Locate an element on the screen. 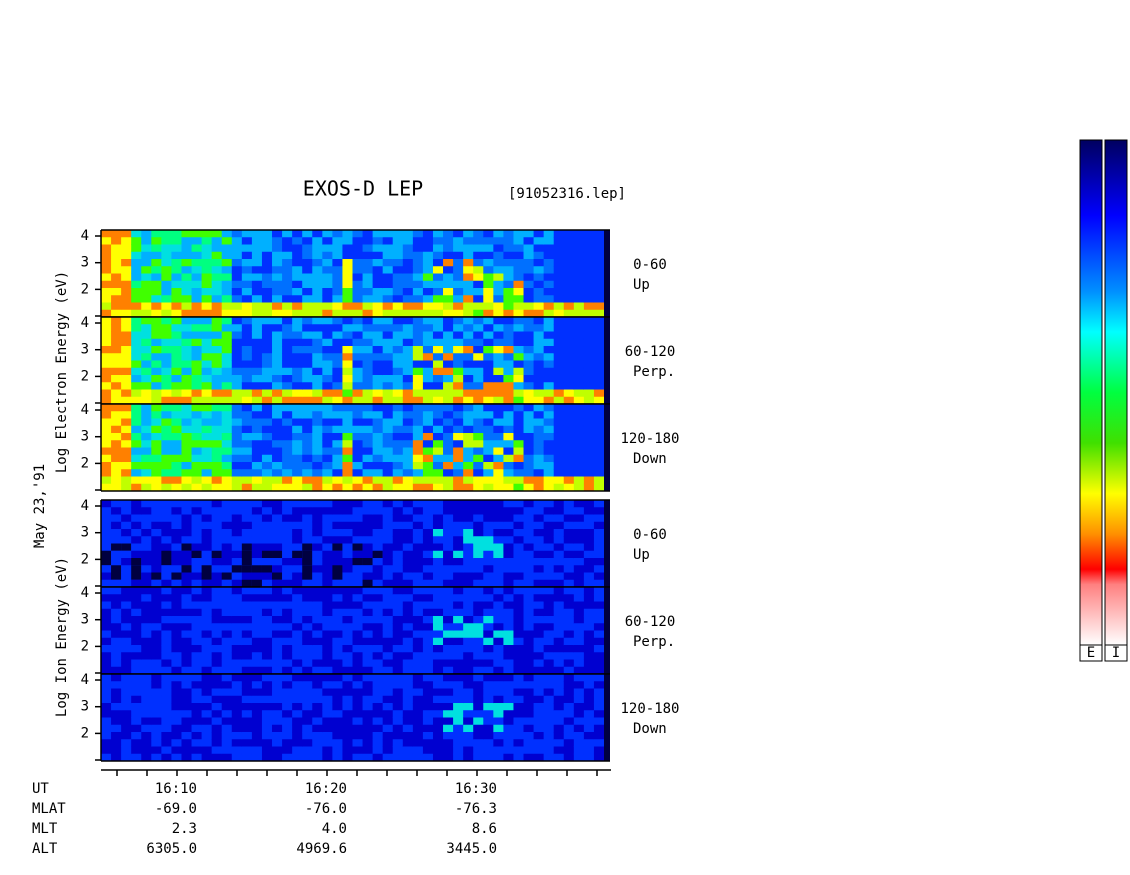 Image resolution: width=1130 pixels, height=875 pixels. ephemeris-name: UT is located at coordinates (40, 789).